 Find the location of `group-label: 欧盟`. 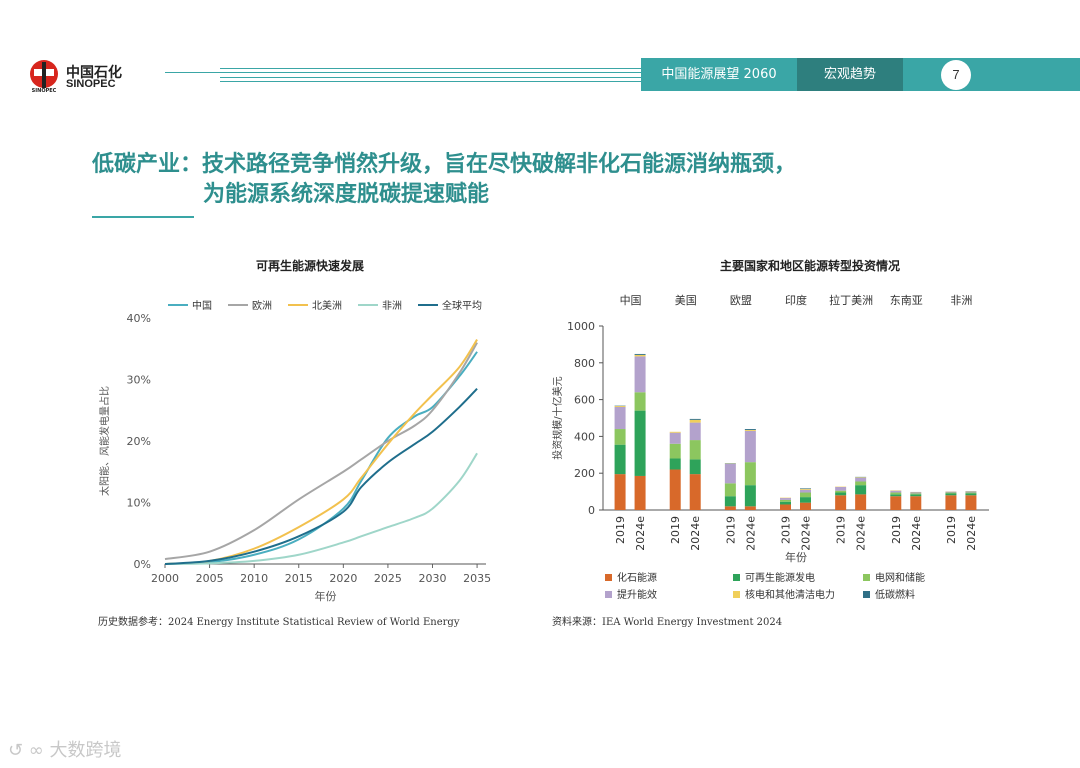

group-label: 欧盟 is located at coordinates (741, 300).